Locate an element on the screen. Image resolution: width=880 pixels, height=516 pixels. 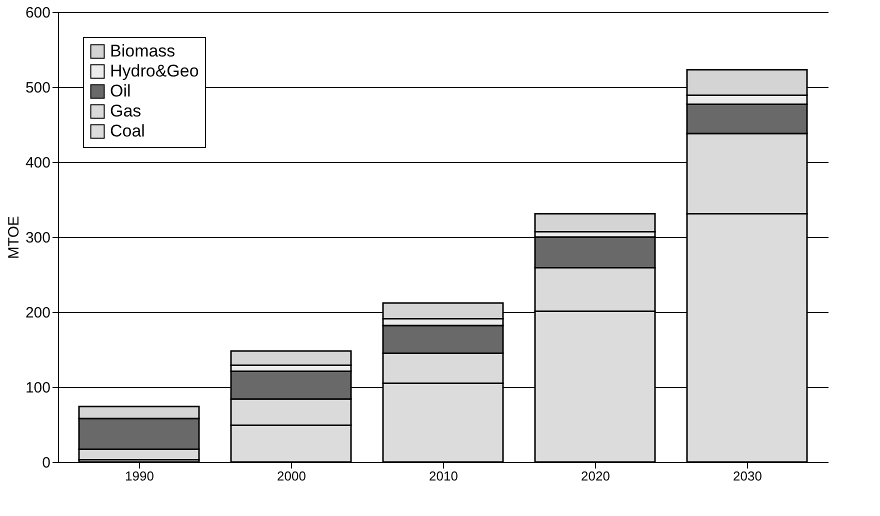
y-tick-label: 0 is located at coordinates (46, 463).